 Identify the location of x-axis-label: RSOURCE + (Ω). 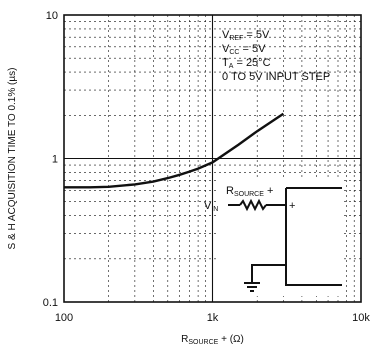
(212, 340).